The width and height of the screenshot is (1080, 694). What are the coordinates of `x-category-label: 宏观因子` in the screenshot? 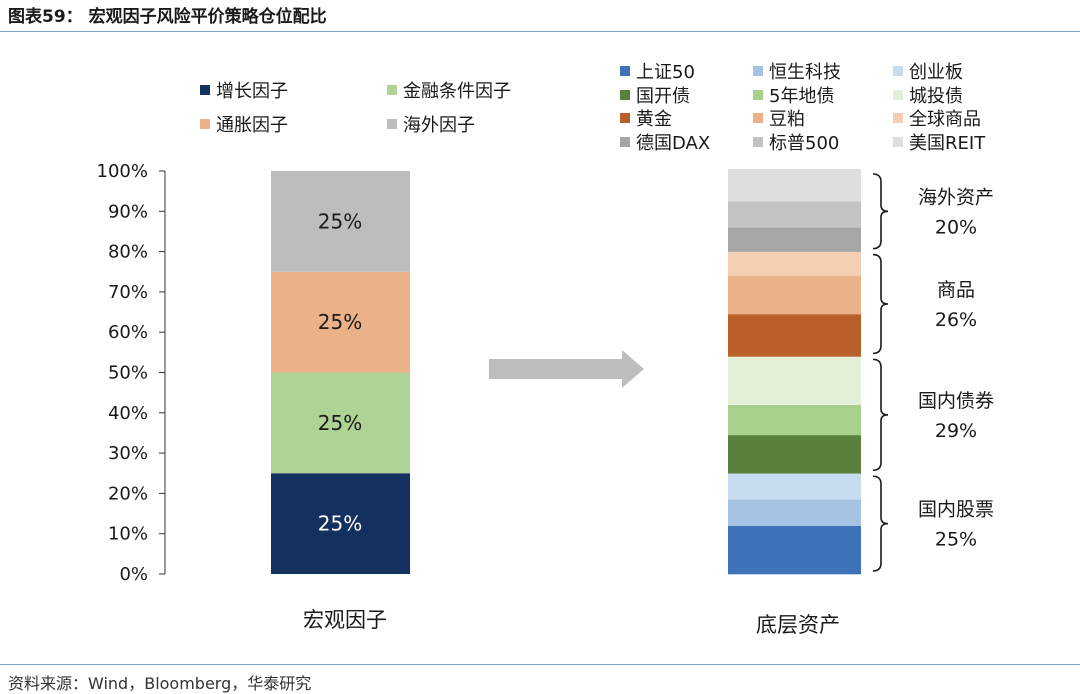 It's located at (345, 620).